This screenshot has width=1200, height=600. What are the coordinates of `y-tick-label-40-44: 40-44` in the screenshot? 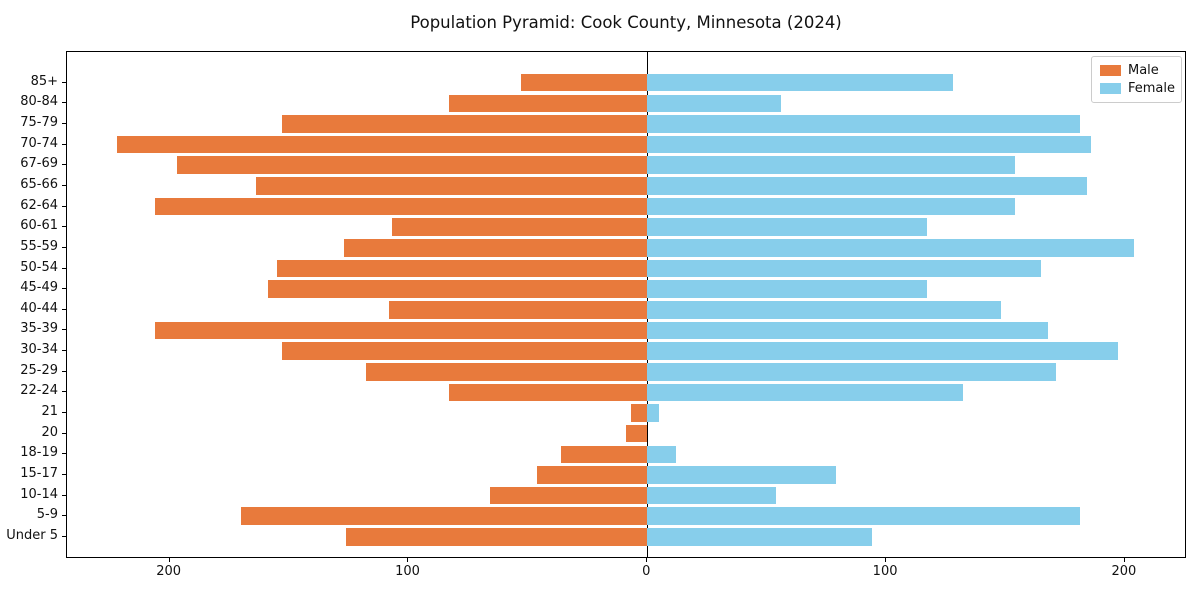 It's located at (39, 308).